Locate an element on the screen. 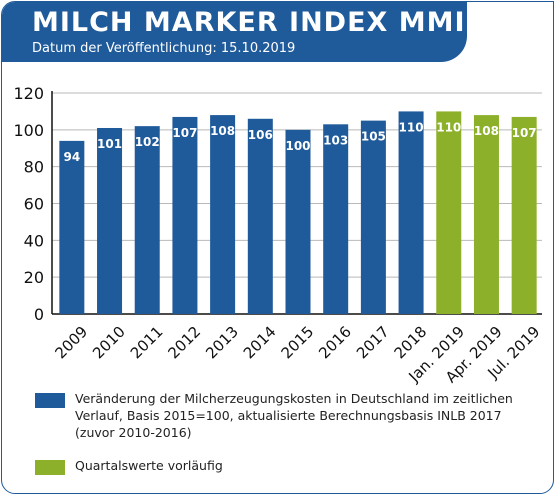  x-tick-label: 2015 is located at coordinates (298, 343).